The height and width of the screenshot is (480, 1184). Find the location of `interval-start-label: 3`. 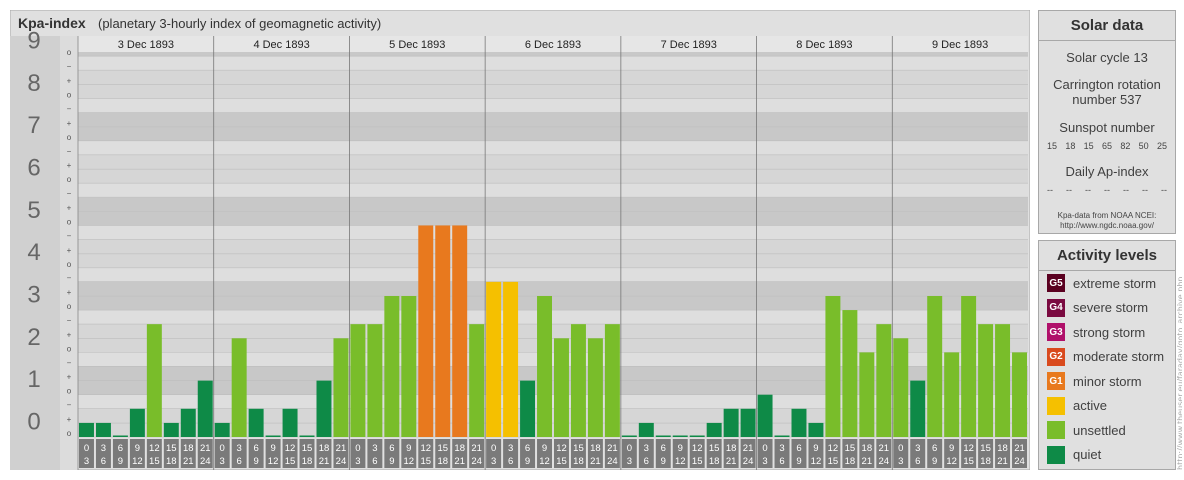

interval-start-label: 3 is located at coordinates (239, 448).